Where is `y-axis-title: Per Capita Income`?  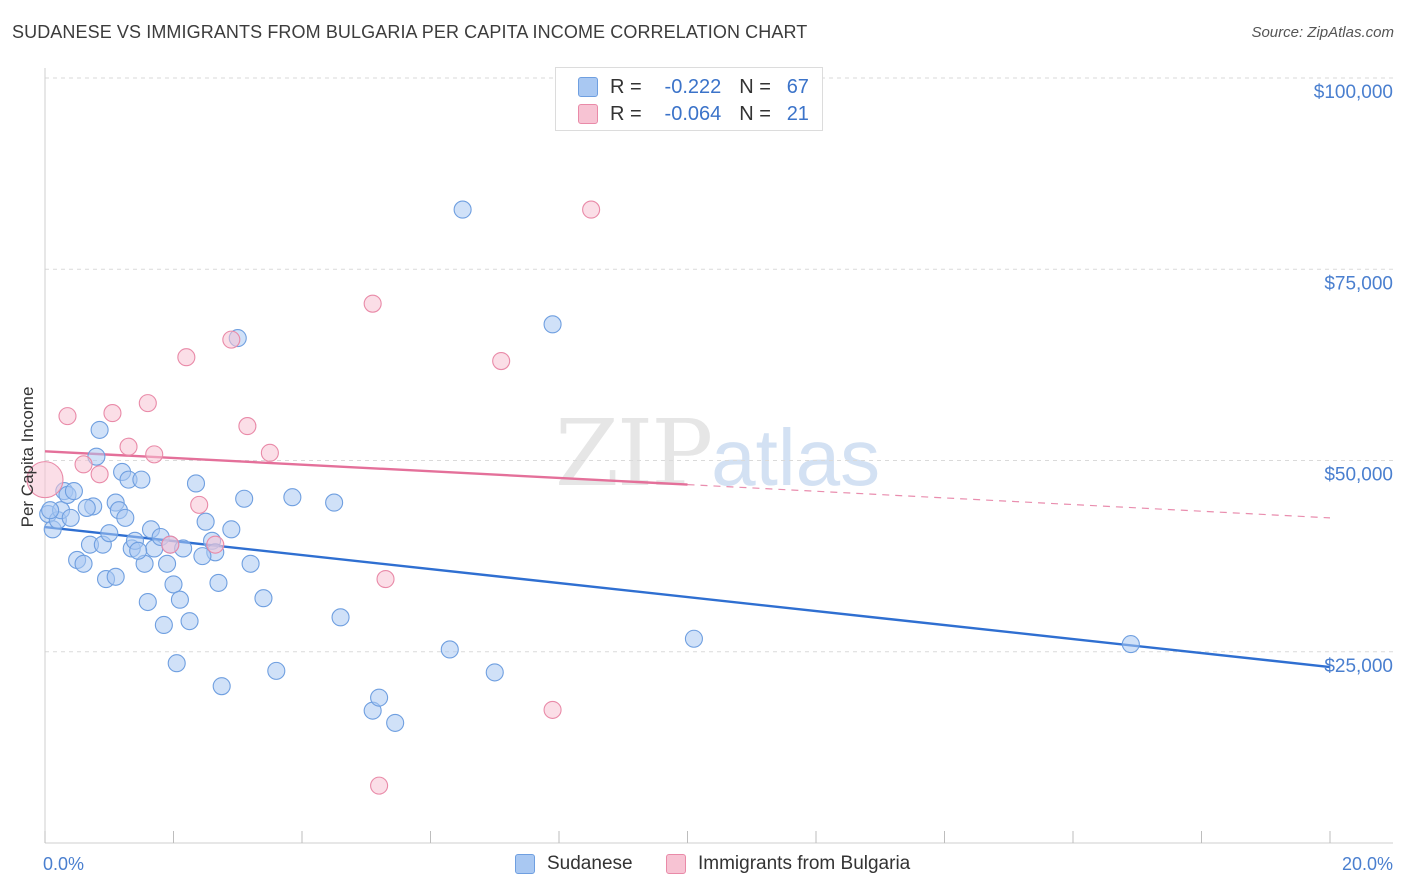 y-axis-title: Per Capita Income is located at coordinates (27, 457).